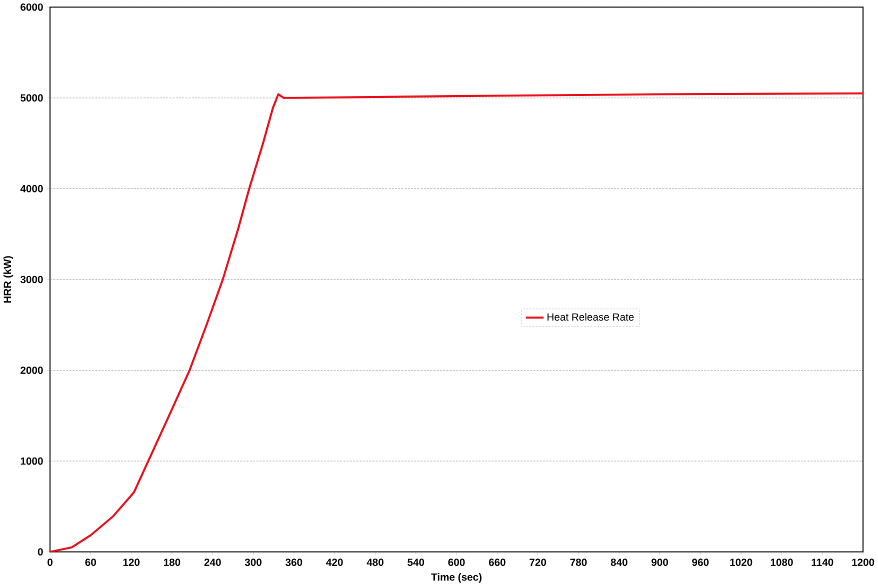 Image resolution: width=878 pixels, height=586 pixels. I want to click on x-tick-label: 540, so click(416, 562).